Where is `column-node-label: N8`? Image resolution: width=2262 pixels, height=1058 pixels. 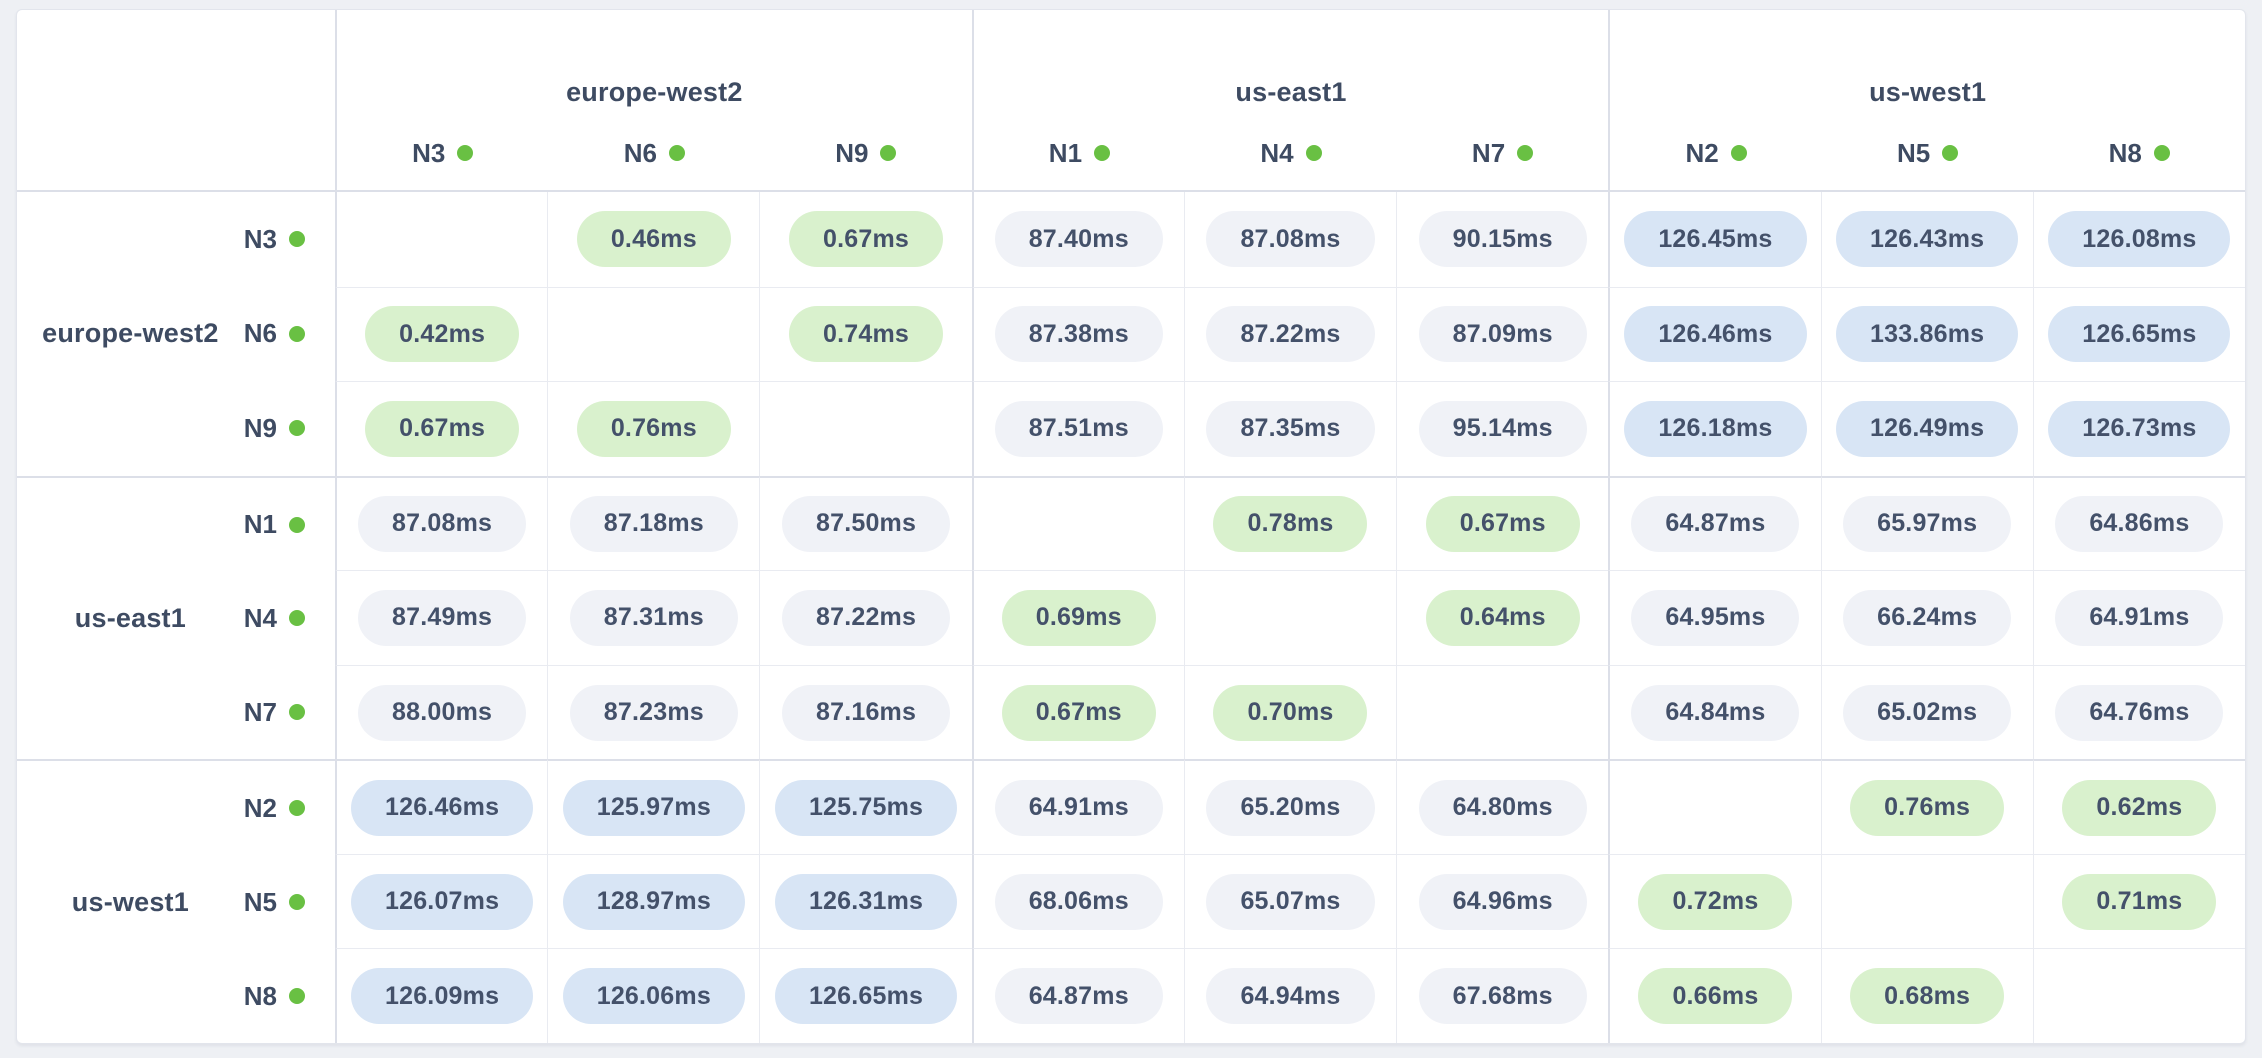 column-node-label: N8 is located at coordinates (2125, 152).